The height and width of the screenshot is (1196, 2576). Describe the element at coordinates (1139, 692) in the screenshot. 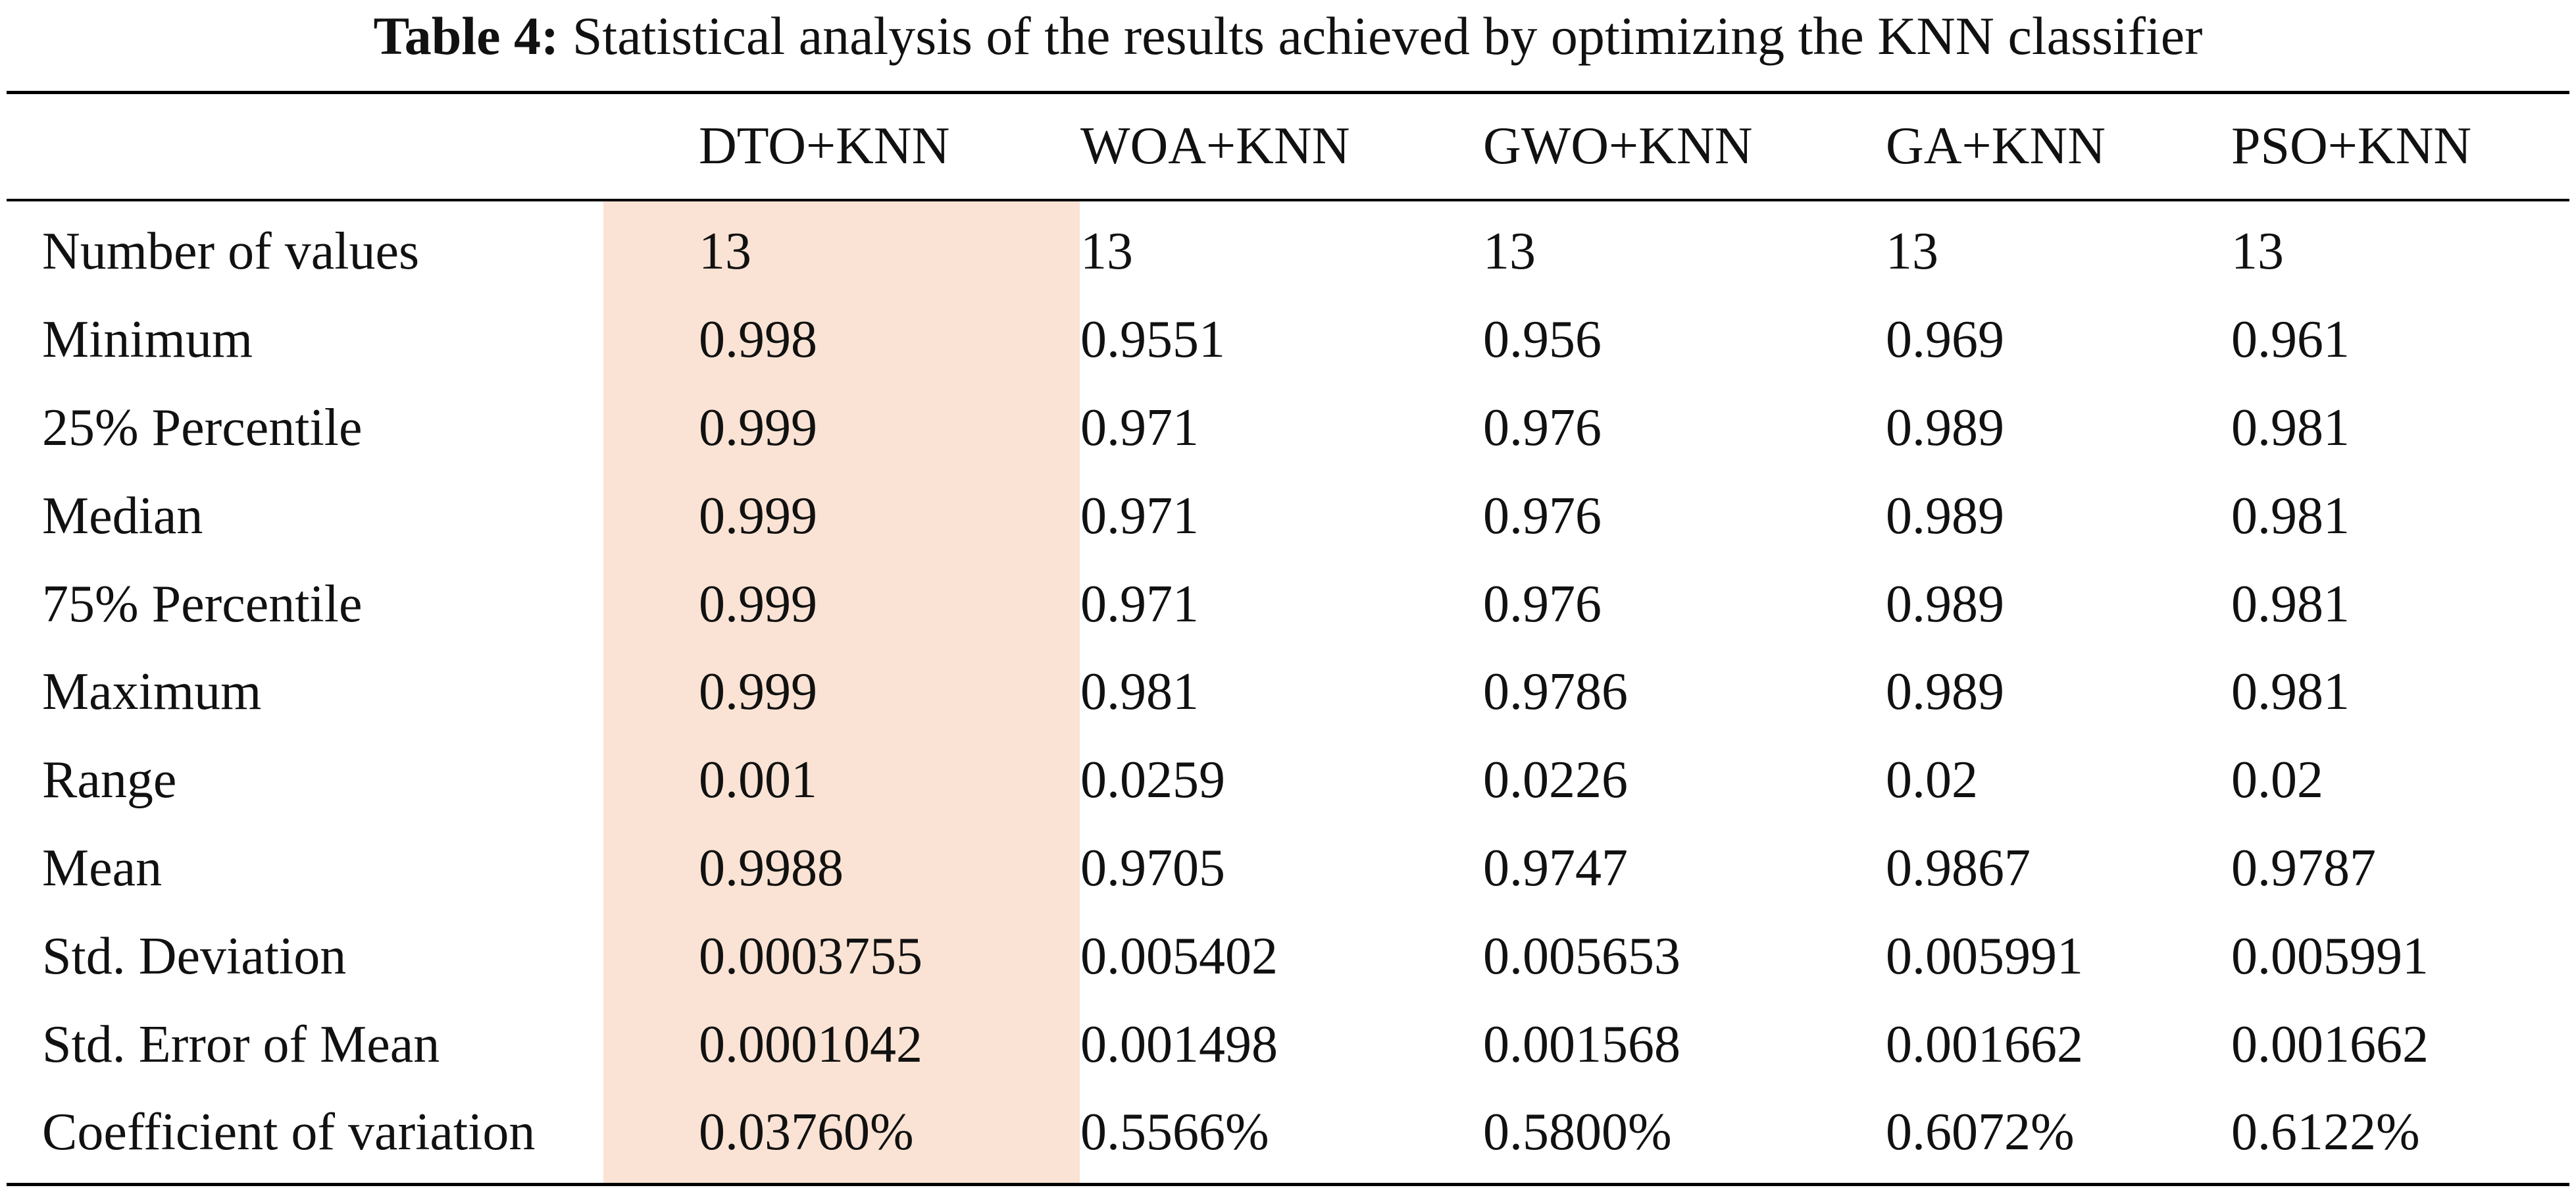

I see `cell-woa-knn: 0.981` at that location.